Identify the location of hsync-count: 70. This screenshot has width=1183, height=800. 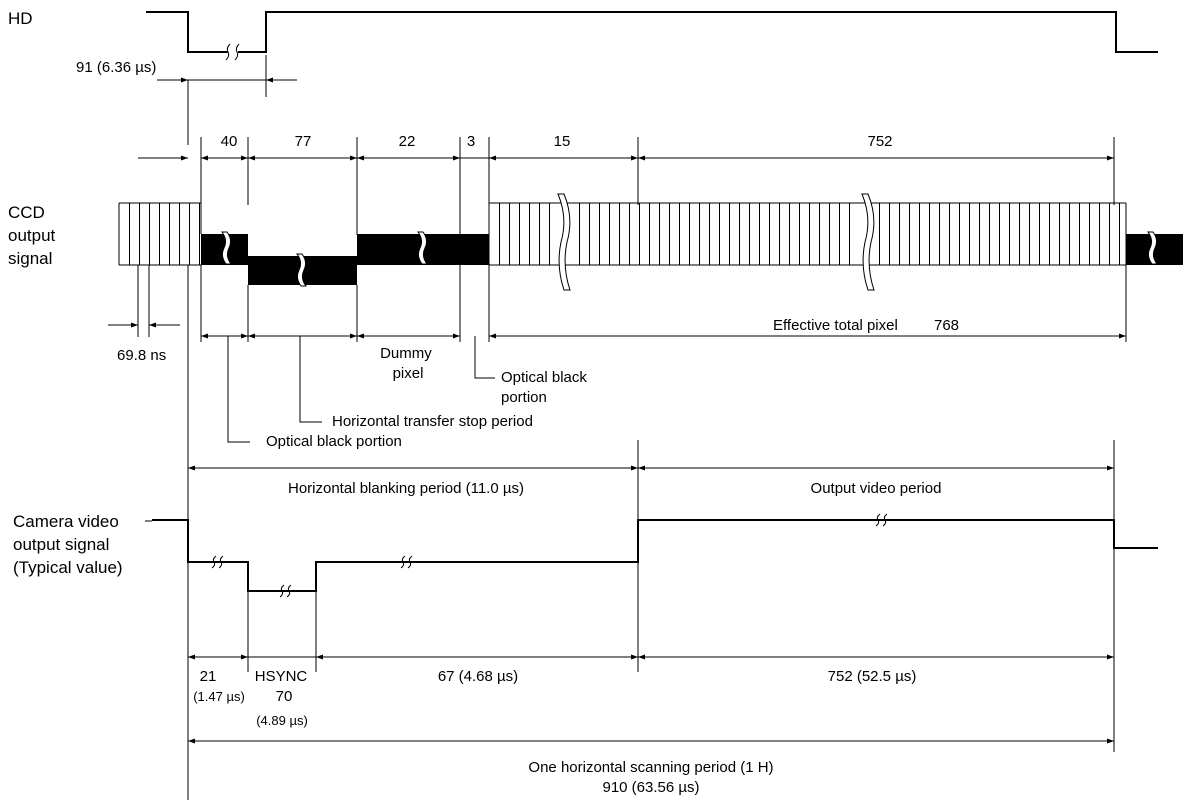
(284, 696).